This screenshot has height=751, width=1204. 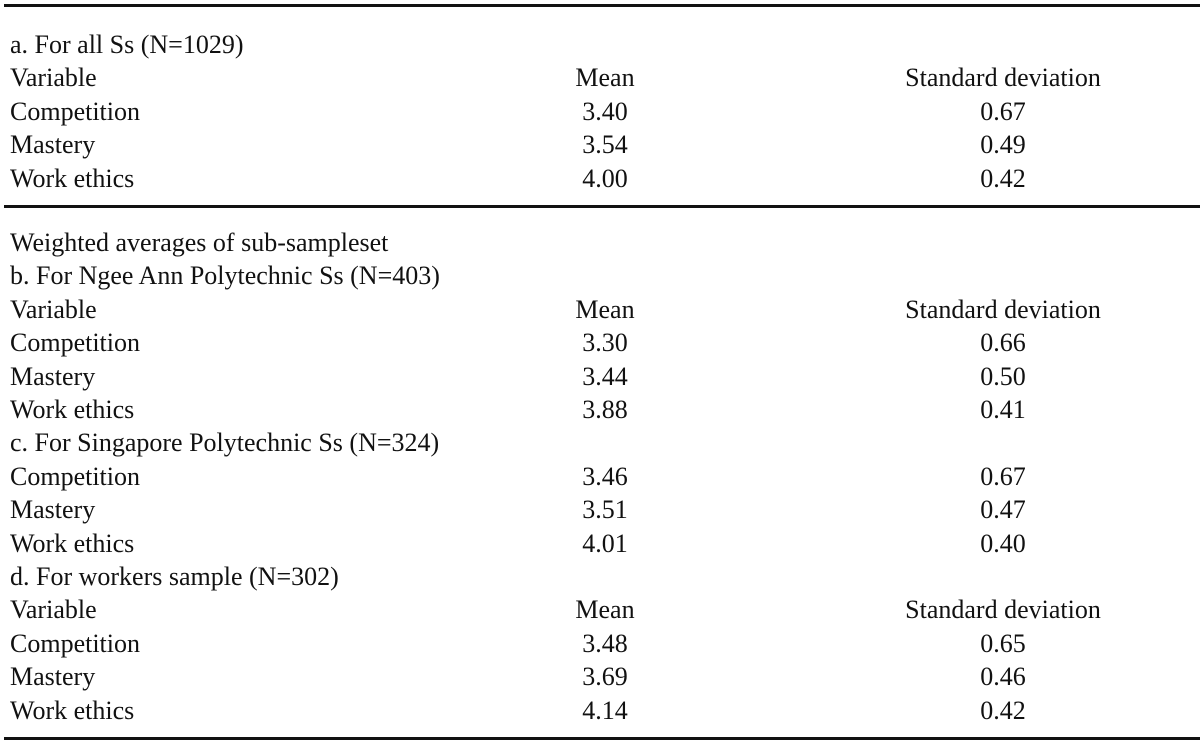 What do you see at coordinates (1003, 510) in the screenshot?
I see `data-row-cell: 0.47` at bounding box center [1003, 510].